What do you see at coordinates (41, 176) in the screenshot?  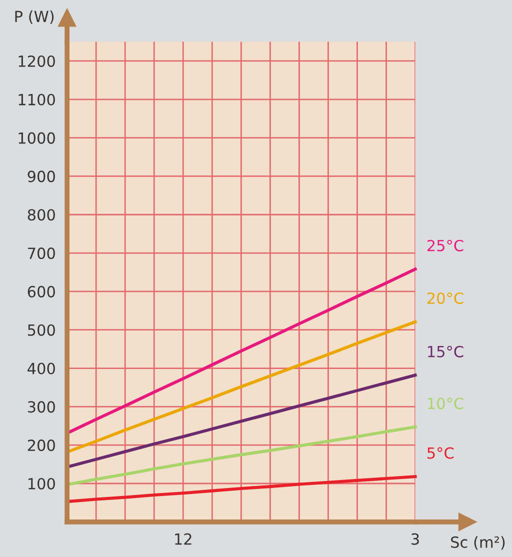 I see `y-tick-label: 900` at bounding box center [41, 176].